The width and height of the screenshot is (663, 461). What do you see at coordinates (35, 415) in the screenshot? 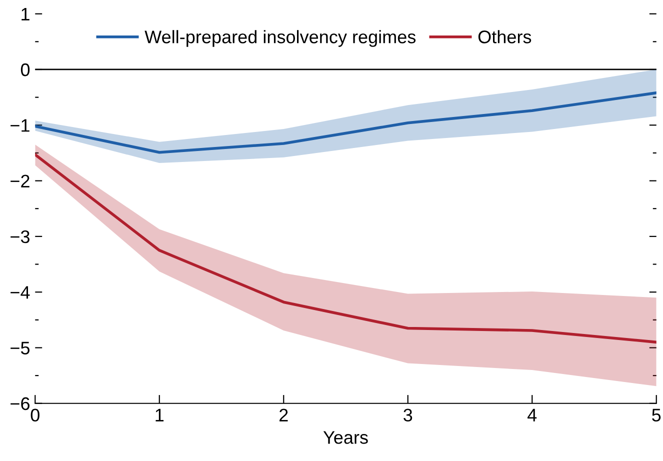
I see `x-tick-label: 0` at bounding box center [35, 415].